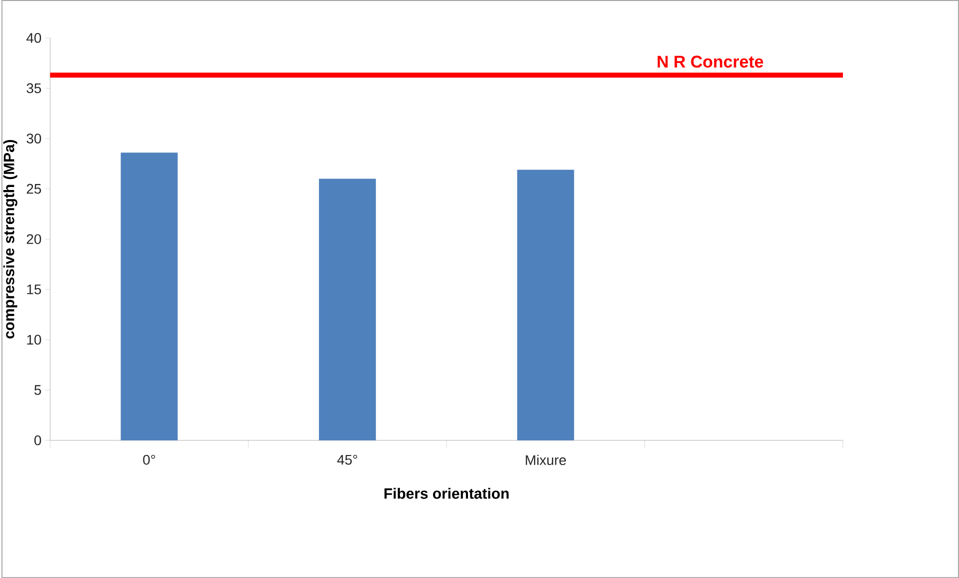 This screenshot has height=578, width=959. Describe the element at coordinates (34, 37) in the screenshot. I see `y-tick-label: 40` at that location.